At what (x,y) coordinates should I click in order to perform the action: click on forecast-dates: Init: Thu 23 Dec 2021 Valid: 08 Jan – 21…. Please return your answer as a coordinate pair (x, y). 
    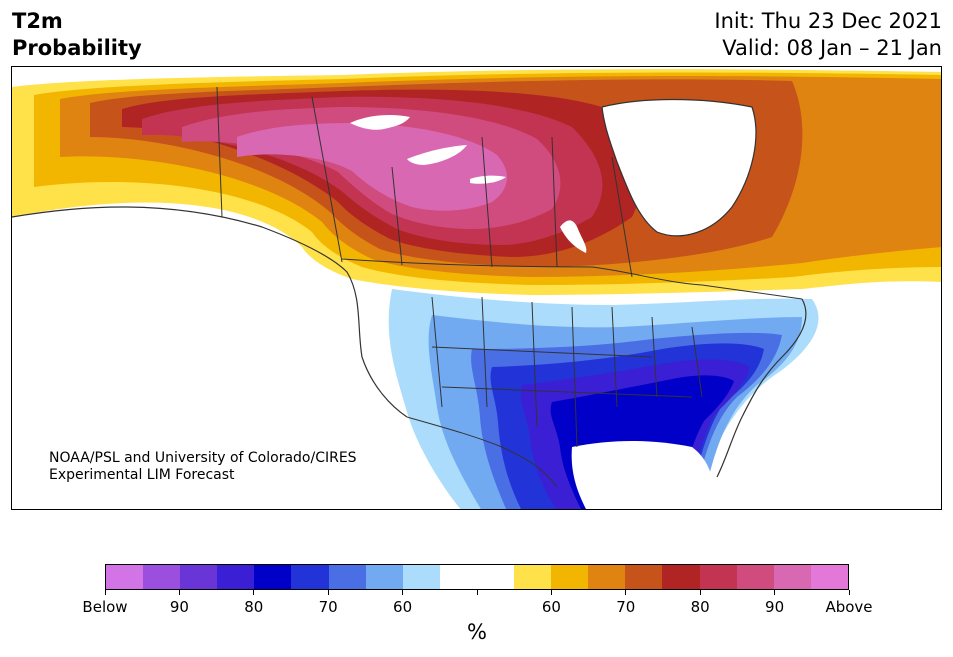
    Looking at the image, I should click on (828, 35).